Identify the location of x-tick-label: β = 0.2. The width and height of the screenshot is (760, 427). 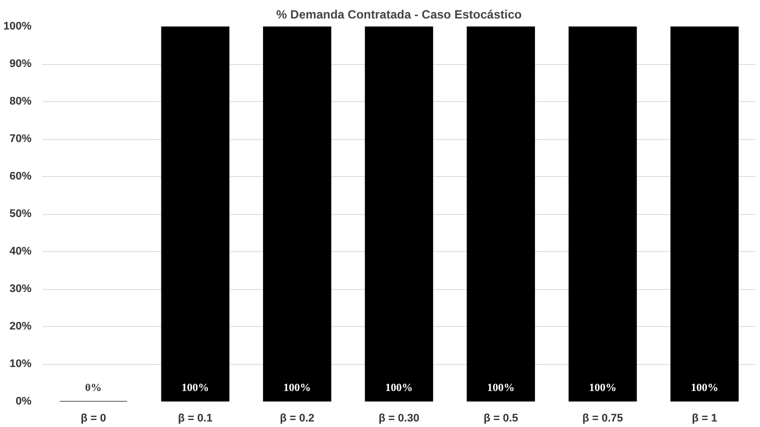
(297, 418).